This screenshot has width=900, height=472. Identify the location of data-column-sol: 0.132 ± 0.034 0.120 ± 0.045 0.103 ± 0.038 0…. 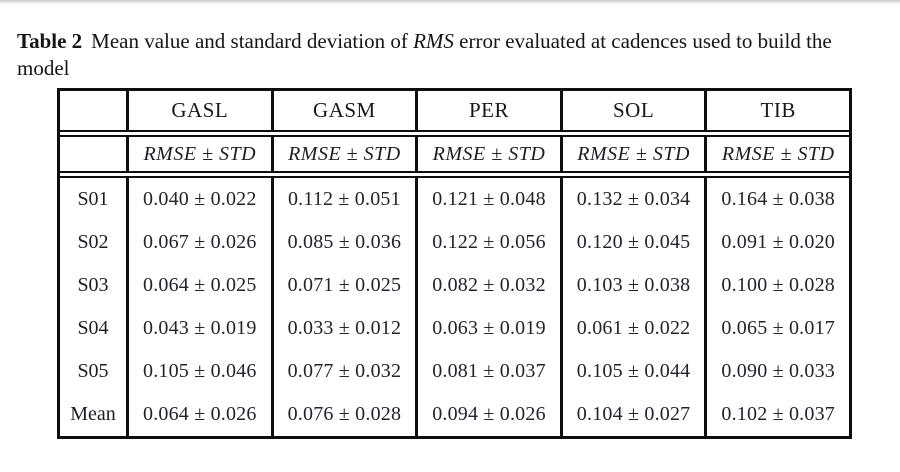
(632, 307).